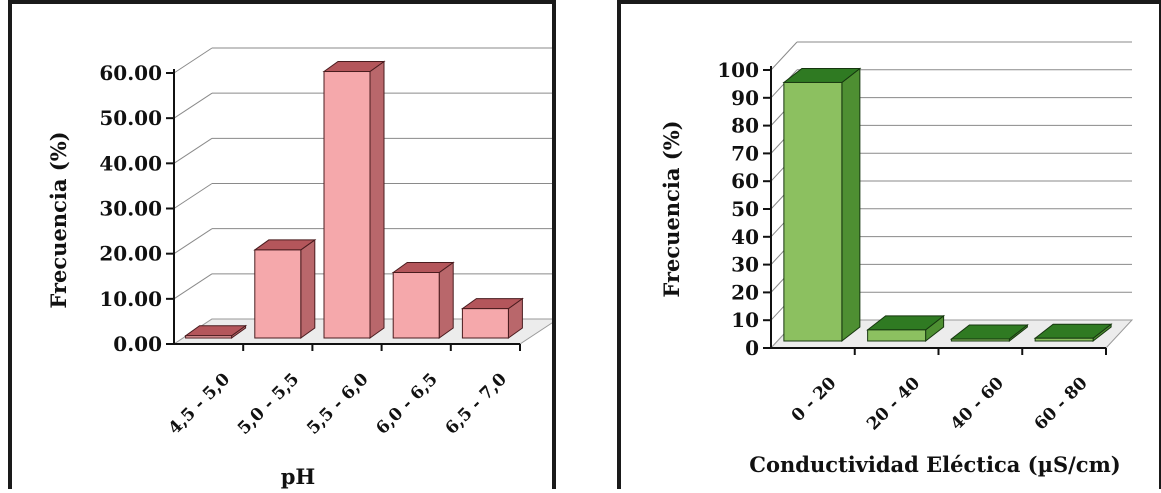 The image size is (1161, 493). Describe the element at coordinates (977, 403) in the screenshot. I see `ce-category-label: 40 - 60` at that location.